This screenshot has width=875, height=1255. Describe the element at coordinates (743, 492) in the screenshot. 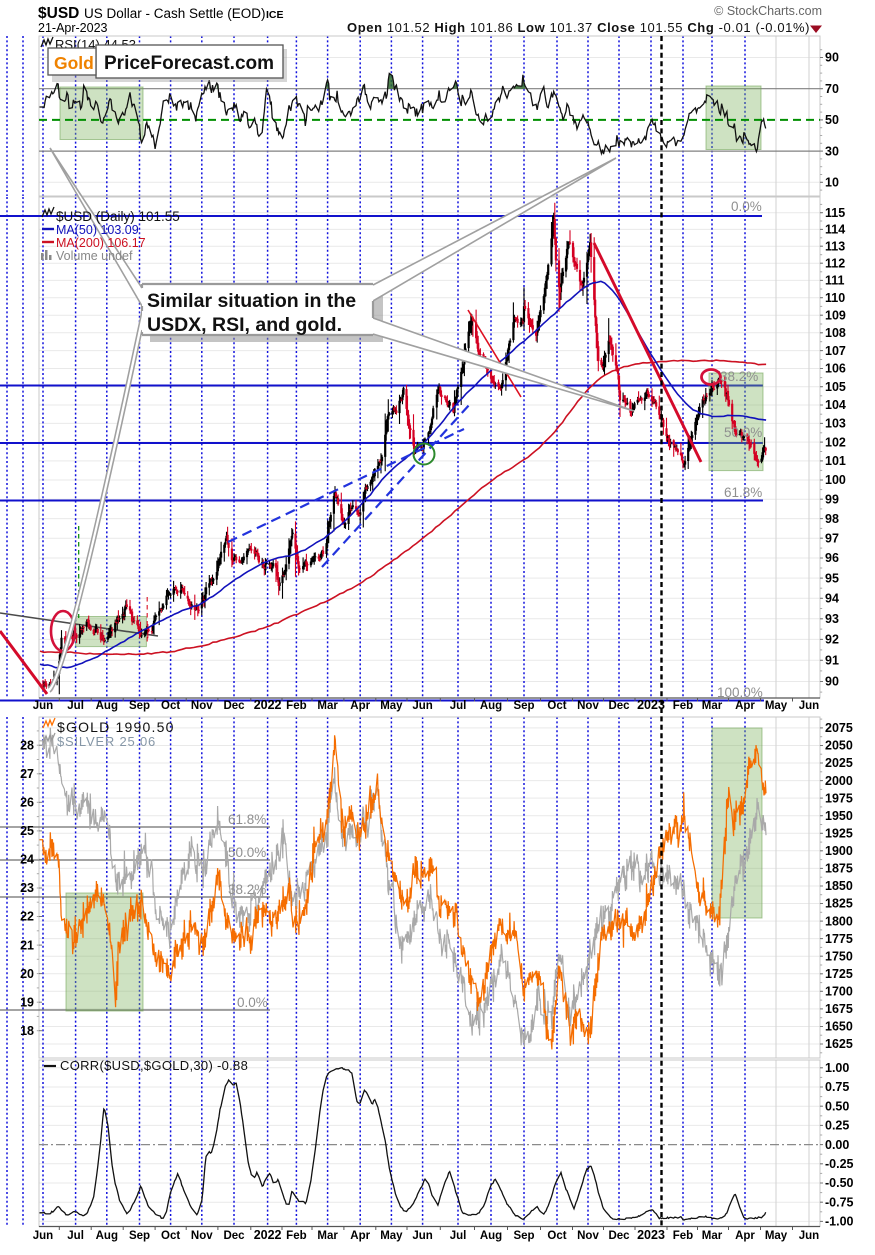

I see `svg-text: 61.8%` at that location.